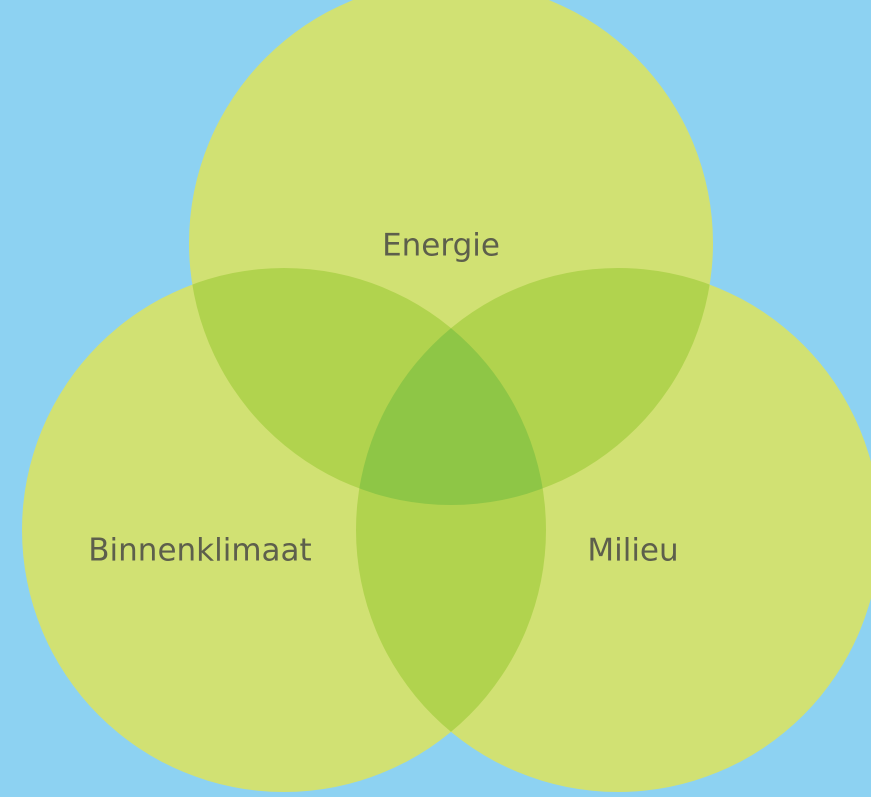  What do you see at coordinates (451, 386) in the screenshot?
I see `overlap-abc` at bounding box center [451, 386].